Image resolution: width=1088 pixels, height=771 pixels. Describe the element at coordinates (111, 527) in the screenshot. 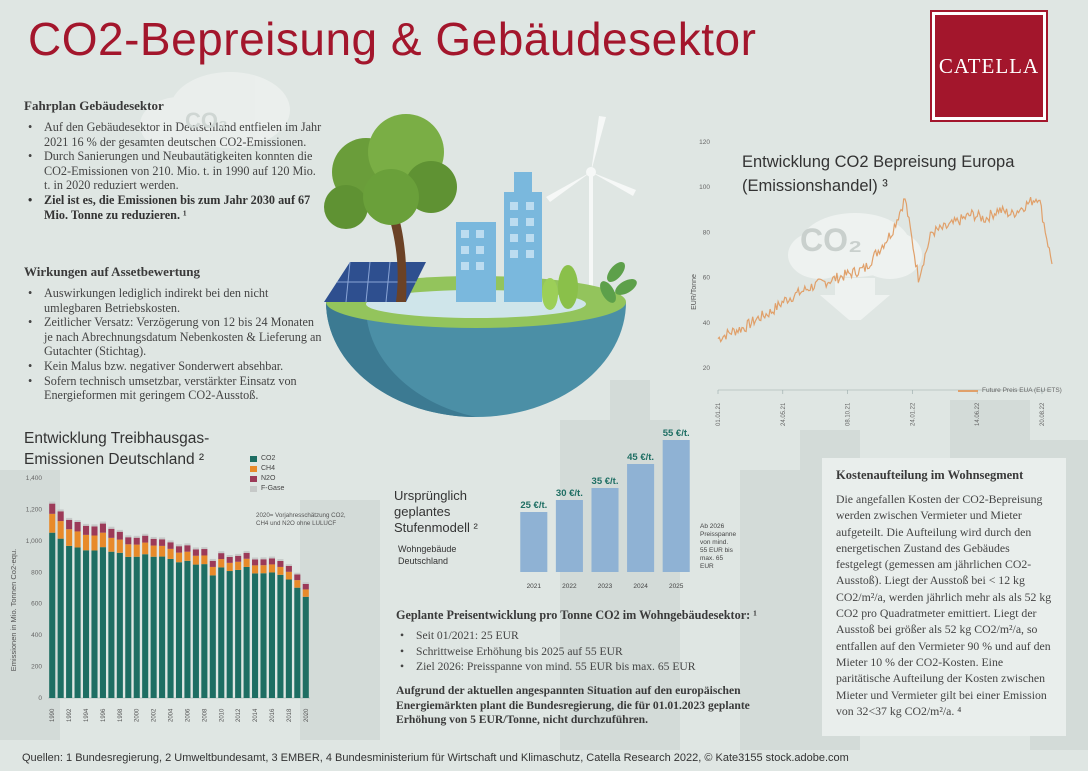

I see `bar-f-gase-1997` at that location.